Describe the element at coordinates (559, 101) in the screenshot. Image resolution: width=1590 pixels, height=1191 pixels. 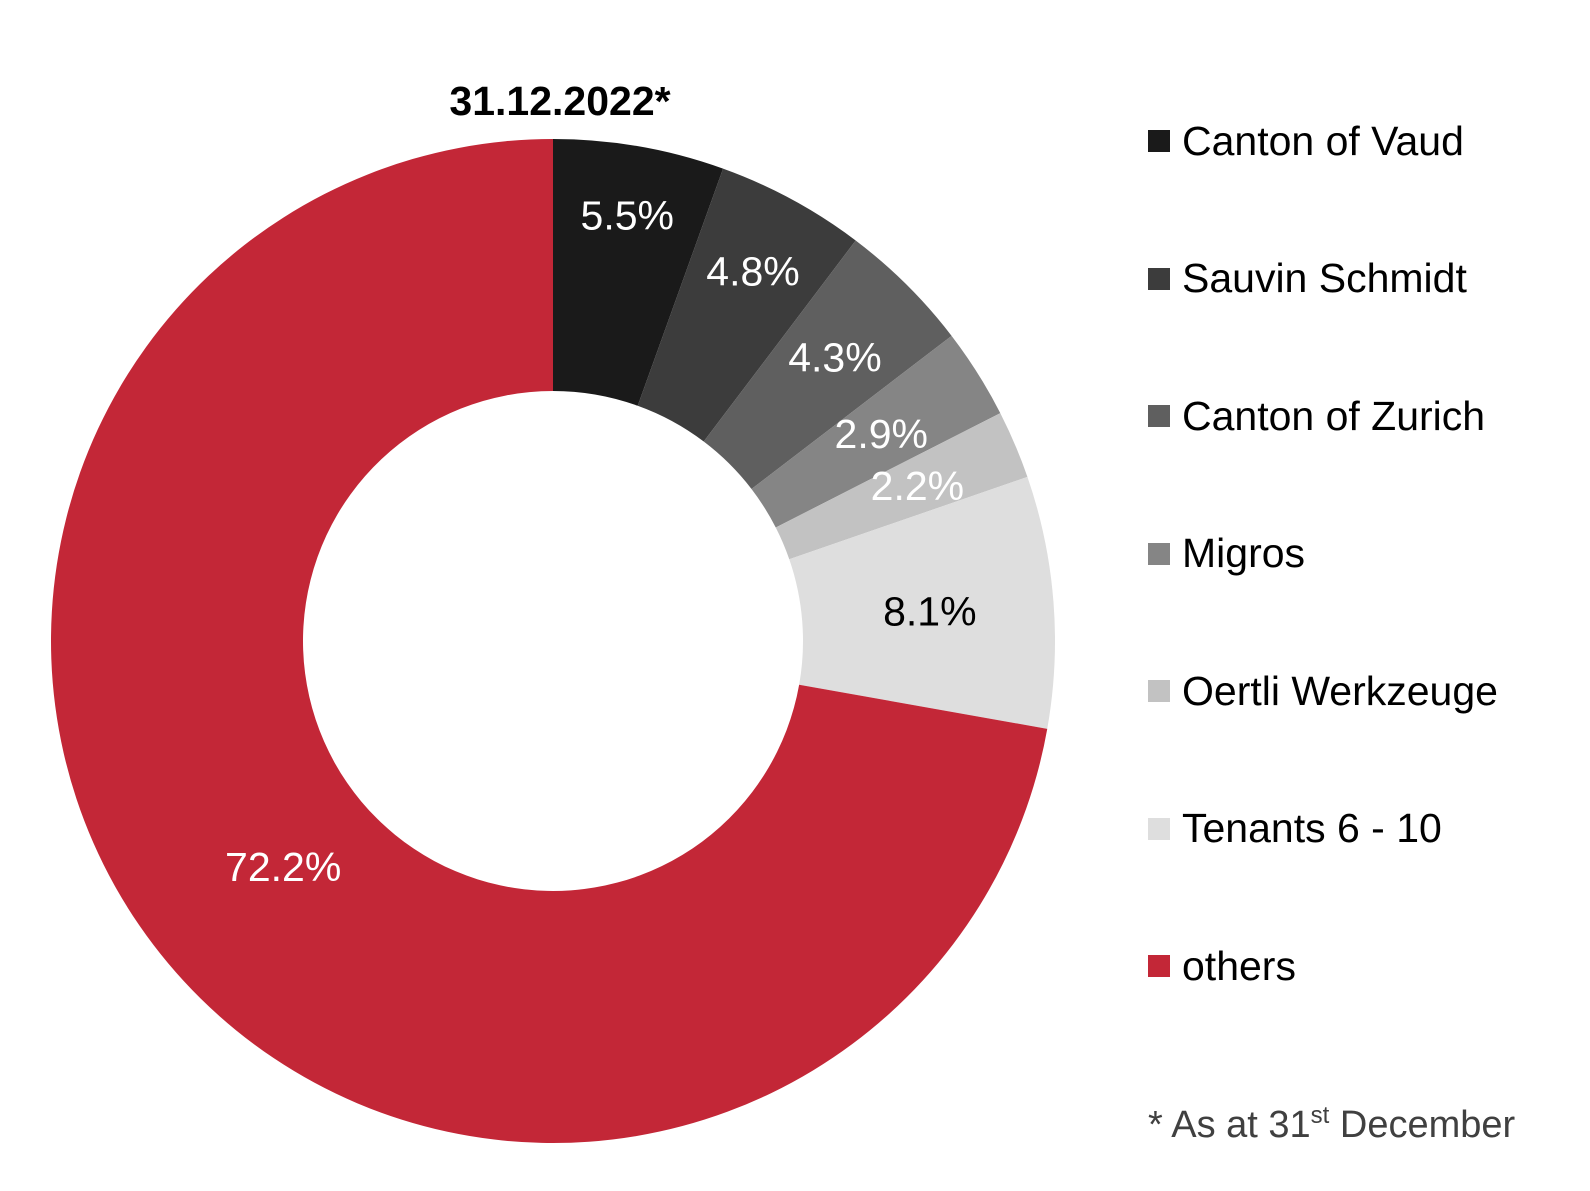
I see `chart-title: 31.12.2022*` at that location.